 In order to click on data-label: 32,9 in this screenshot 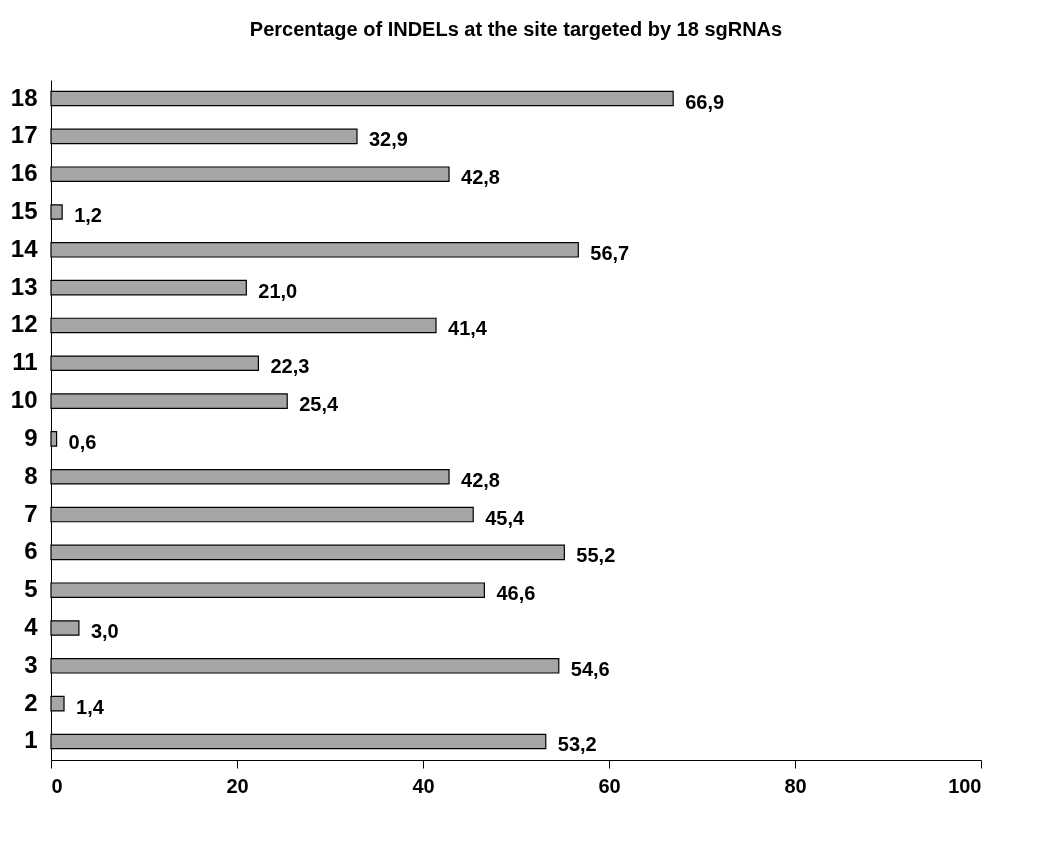, I will do `click(388, 139)`.